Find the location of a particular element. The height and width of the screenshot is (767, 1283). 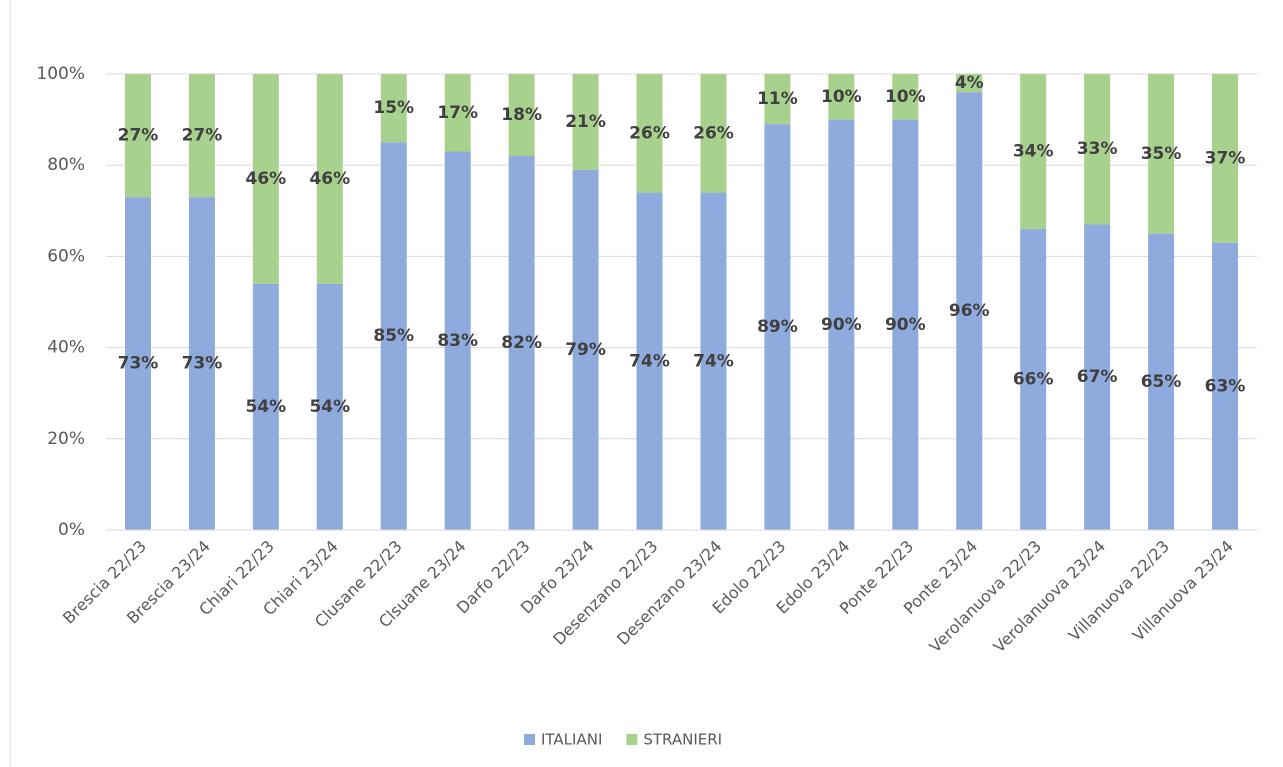

data-label: 11% is located at coordinates (777, 99).